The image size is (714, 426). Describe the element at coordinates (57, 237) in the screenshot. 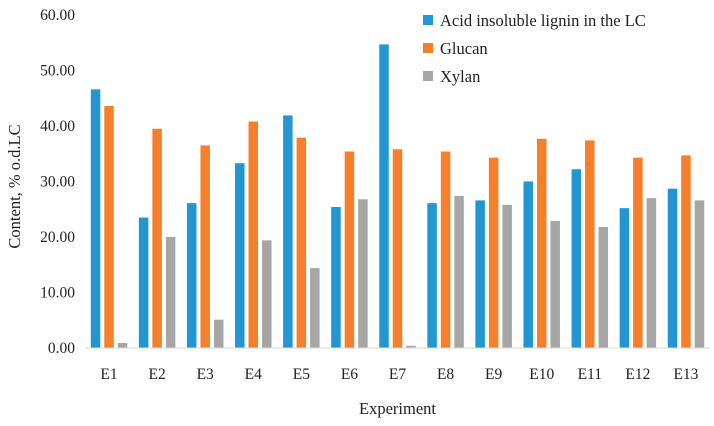

I see `y-tick-label: 20.00` at that location.